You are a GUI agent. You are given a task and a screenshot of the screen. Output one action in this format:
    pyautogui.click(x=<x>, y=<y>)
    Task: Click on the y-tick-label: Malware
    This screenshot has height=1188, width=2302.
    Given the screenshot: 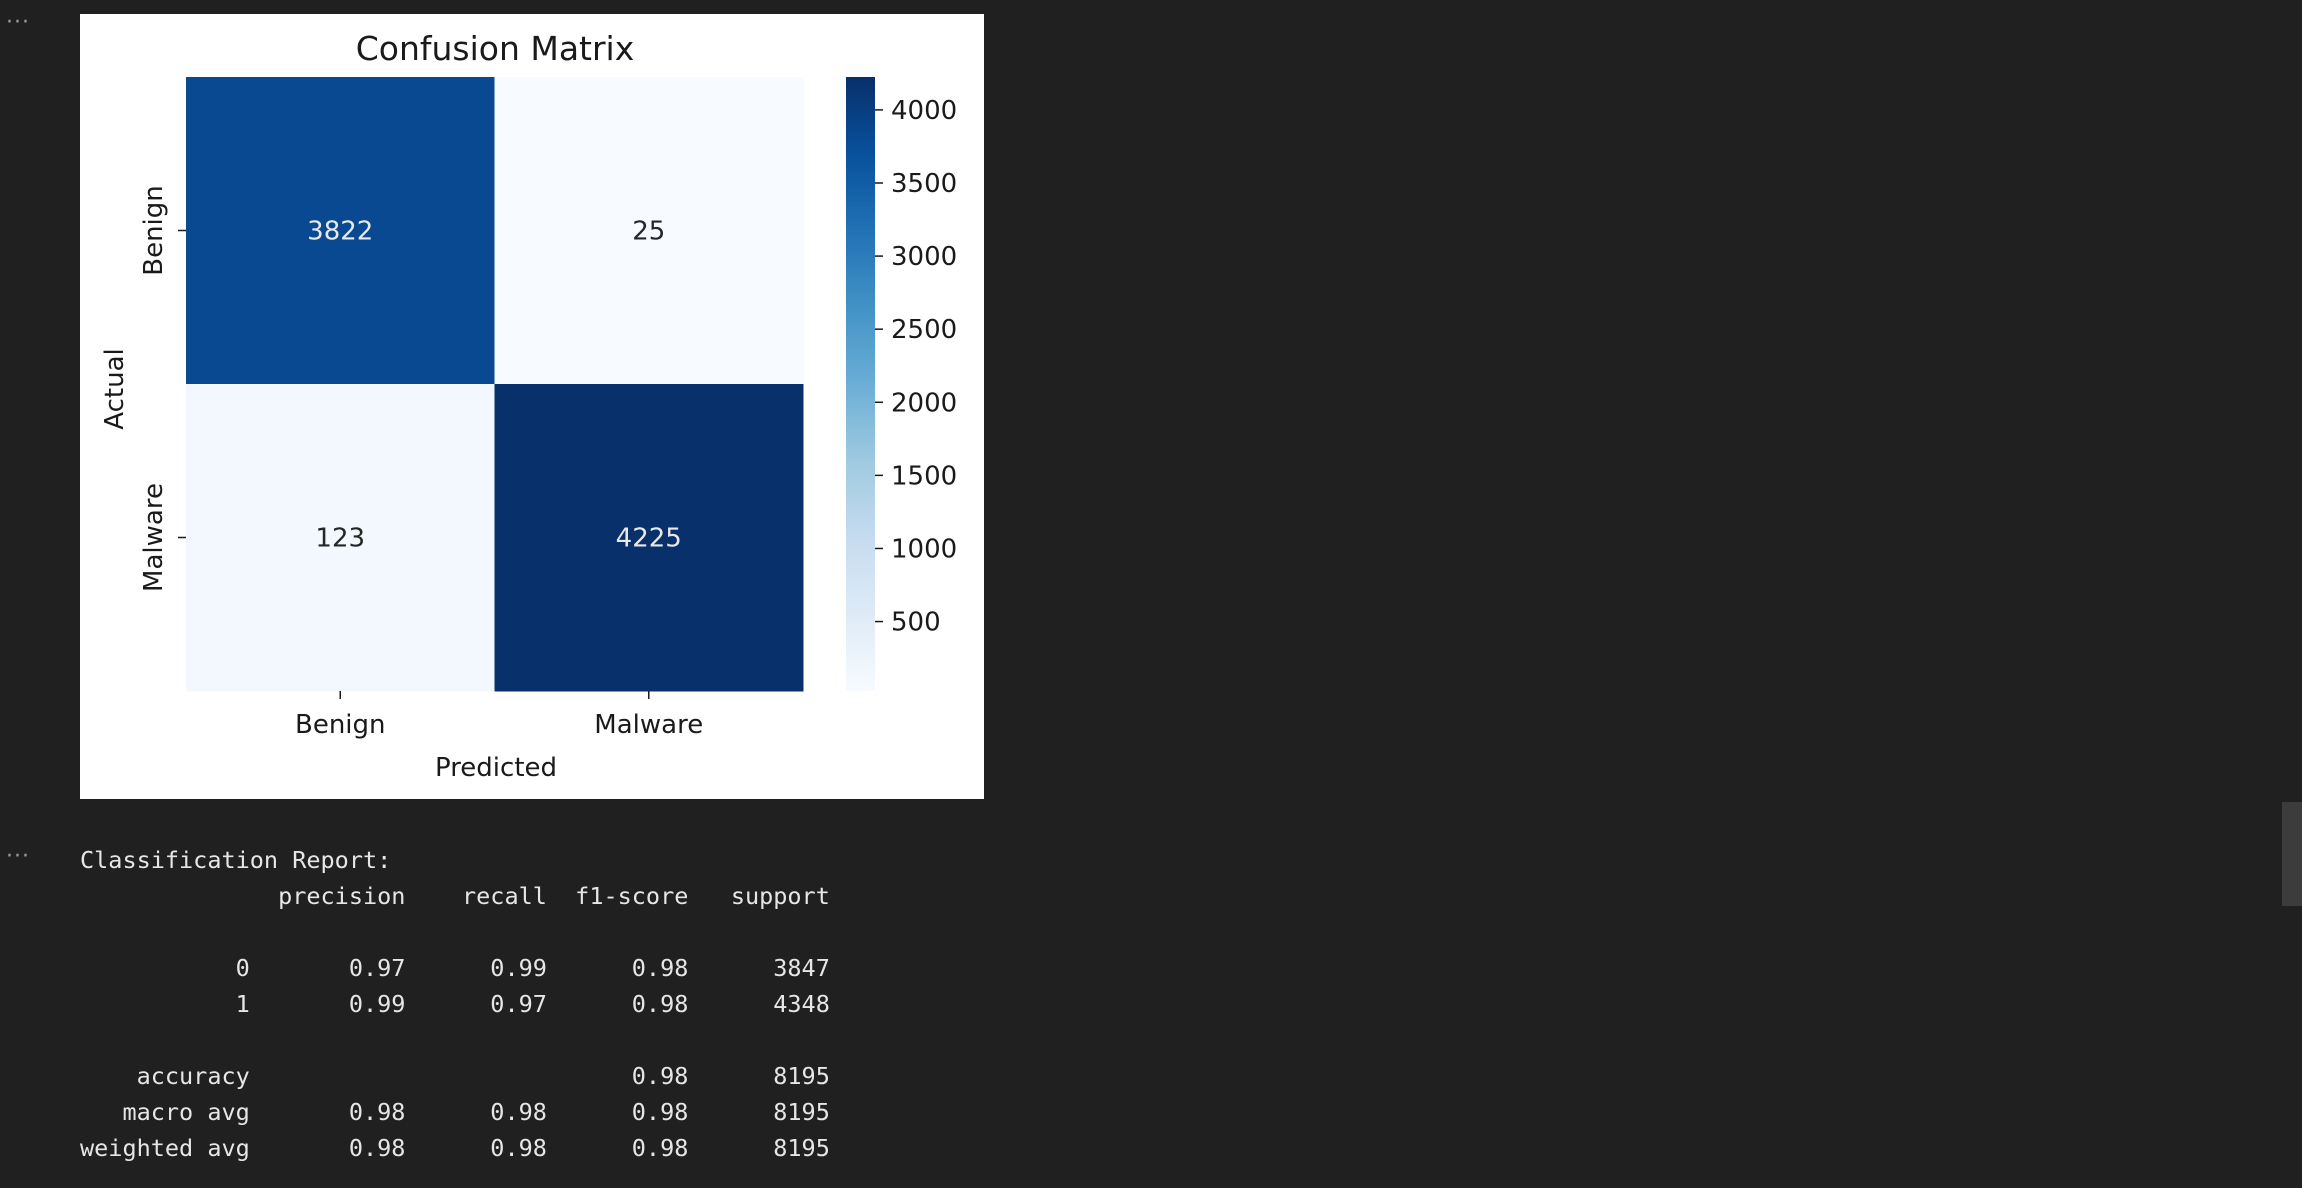 What is the action you would take?
    pyautogui.click(x=154, y=537)
    